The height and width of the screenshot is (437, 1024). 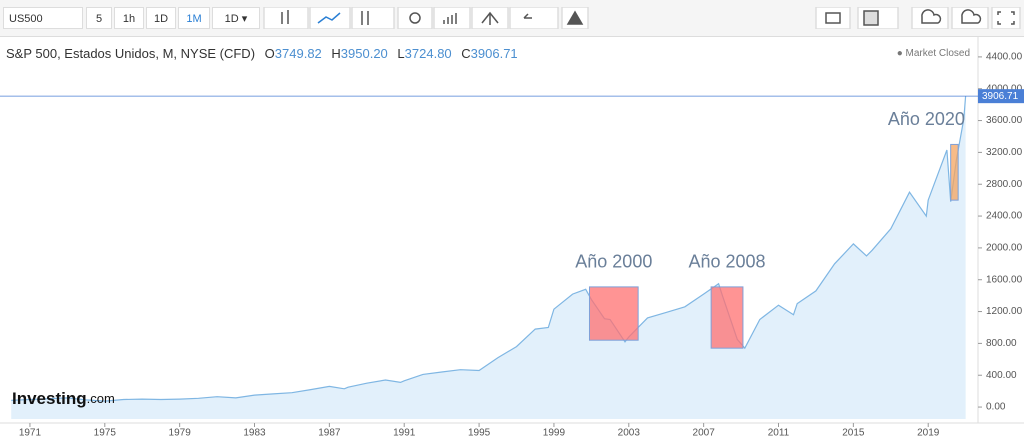 I want to click on x-tick-label: 1999, so click(x=554, y=432).